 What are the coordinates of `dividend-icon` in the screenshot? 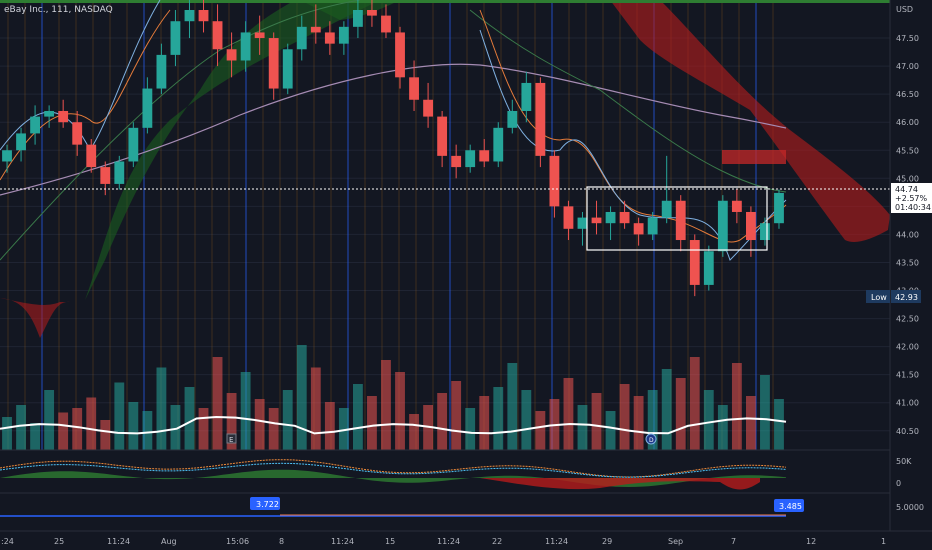 It's located at (651, 439).